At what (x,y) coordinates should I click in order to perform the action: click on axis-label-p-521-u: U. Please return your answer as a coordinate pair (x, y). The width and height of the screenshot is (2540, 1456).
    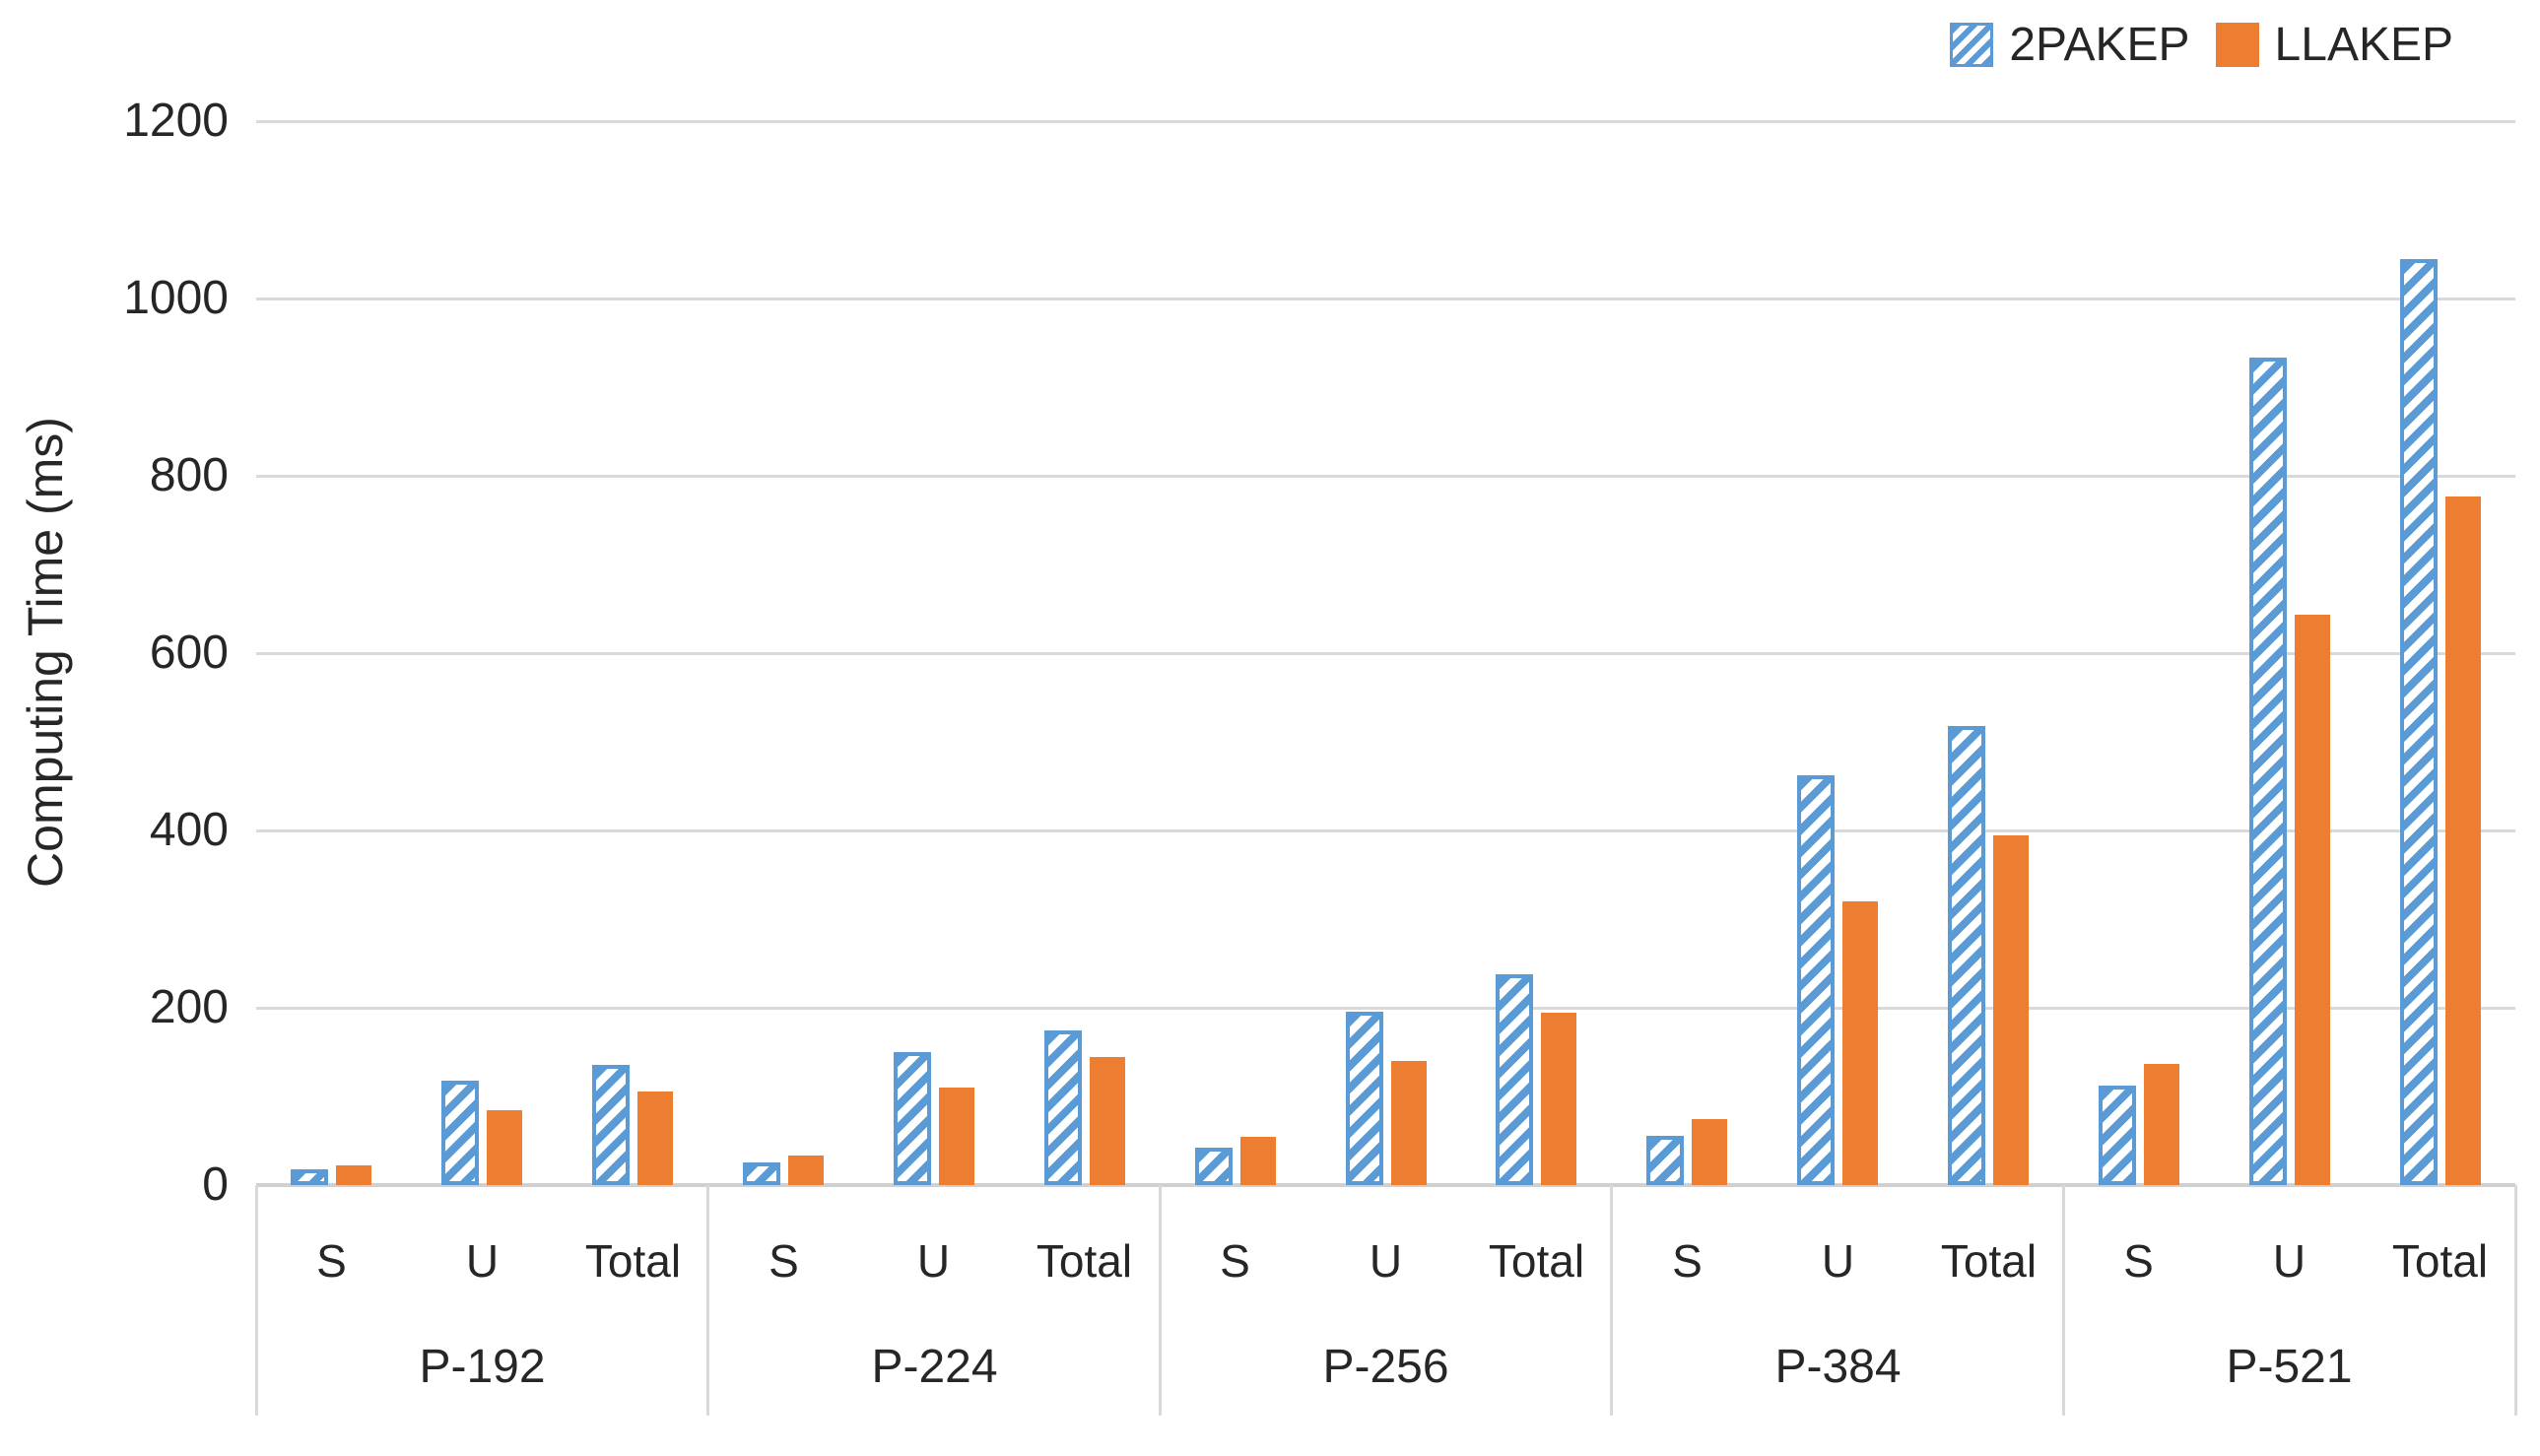
    Looking at the image, I should click on (2289, 1261).